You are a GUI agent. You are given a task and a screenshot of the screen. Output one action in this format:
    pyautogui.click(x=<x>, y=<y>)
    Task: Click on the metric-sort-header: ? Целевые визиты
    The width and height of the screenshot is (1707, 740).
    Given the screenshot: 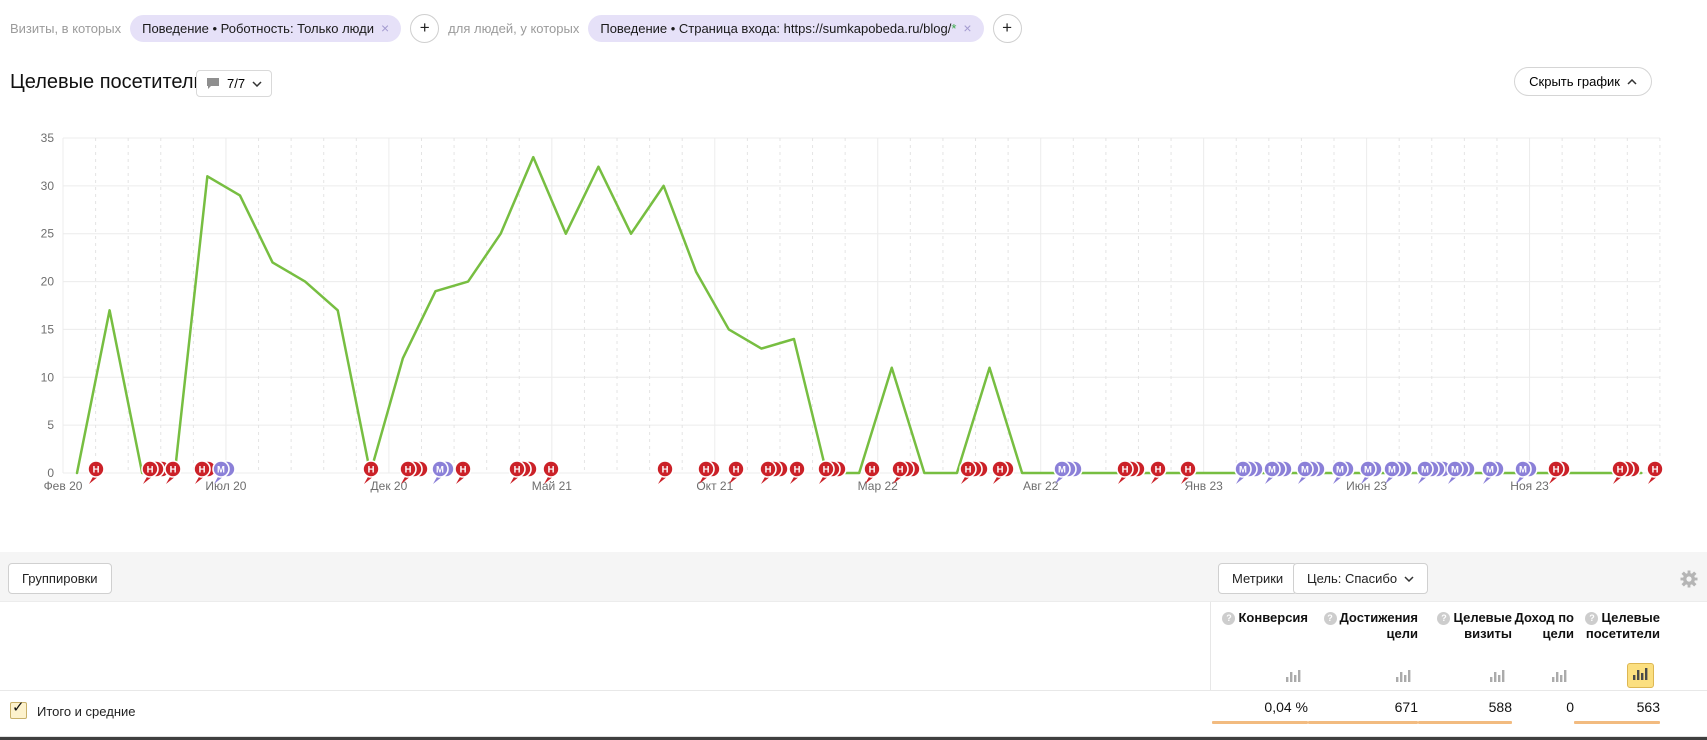 What is the action you would take?
    pyautogui.click(x=1465, y=626)
    